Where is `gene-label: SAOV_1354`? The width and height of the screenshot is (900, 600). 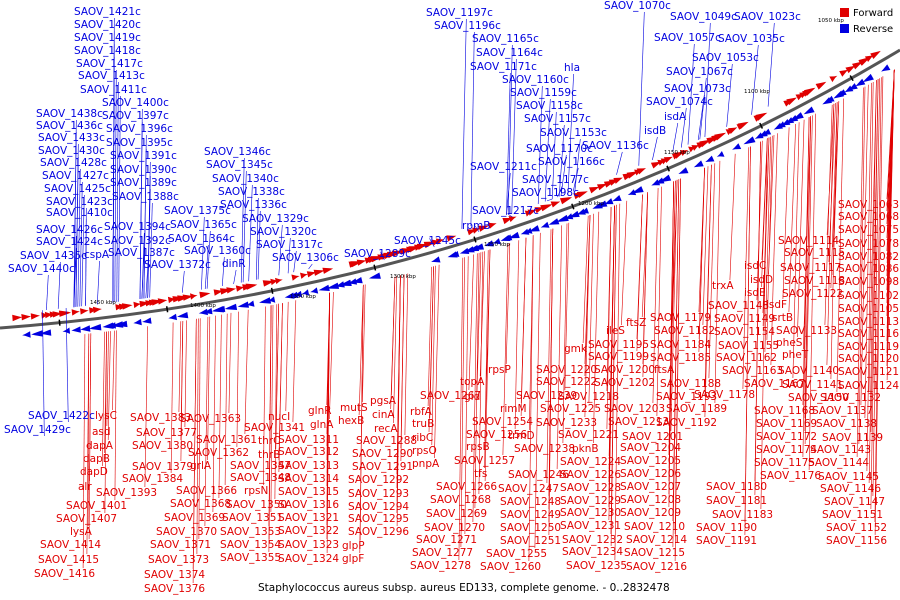
gene-label: SAOV_1354 is located at coordinates (250, 545).